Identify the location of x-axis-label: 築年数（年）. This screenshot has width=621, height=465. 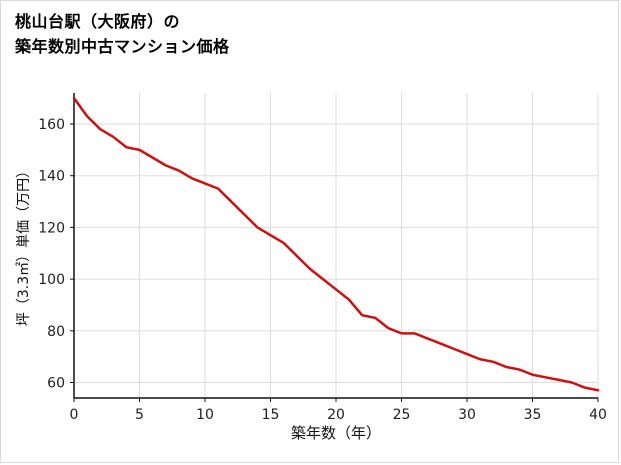
(336, 433).